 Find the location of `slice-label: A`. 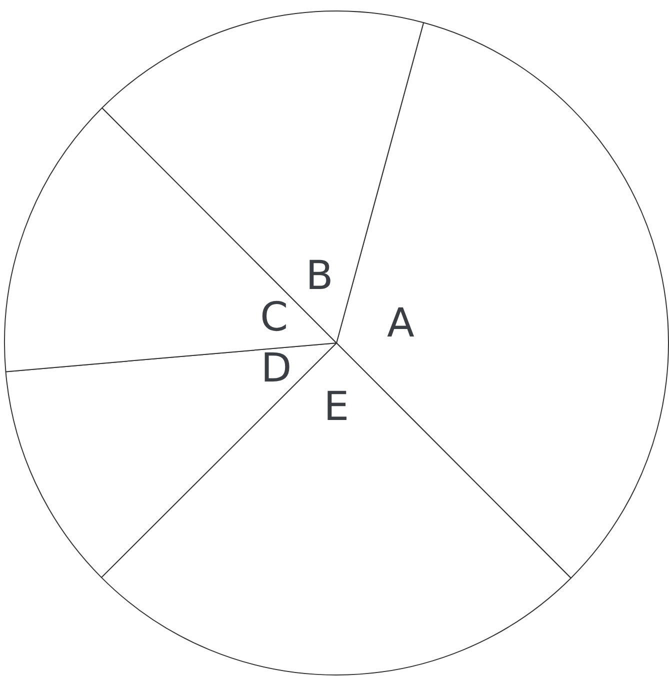

slice-label: A is located at coordinates (400, 323).